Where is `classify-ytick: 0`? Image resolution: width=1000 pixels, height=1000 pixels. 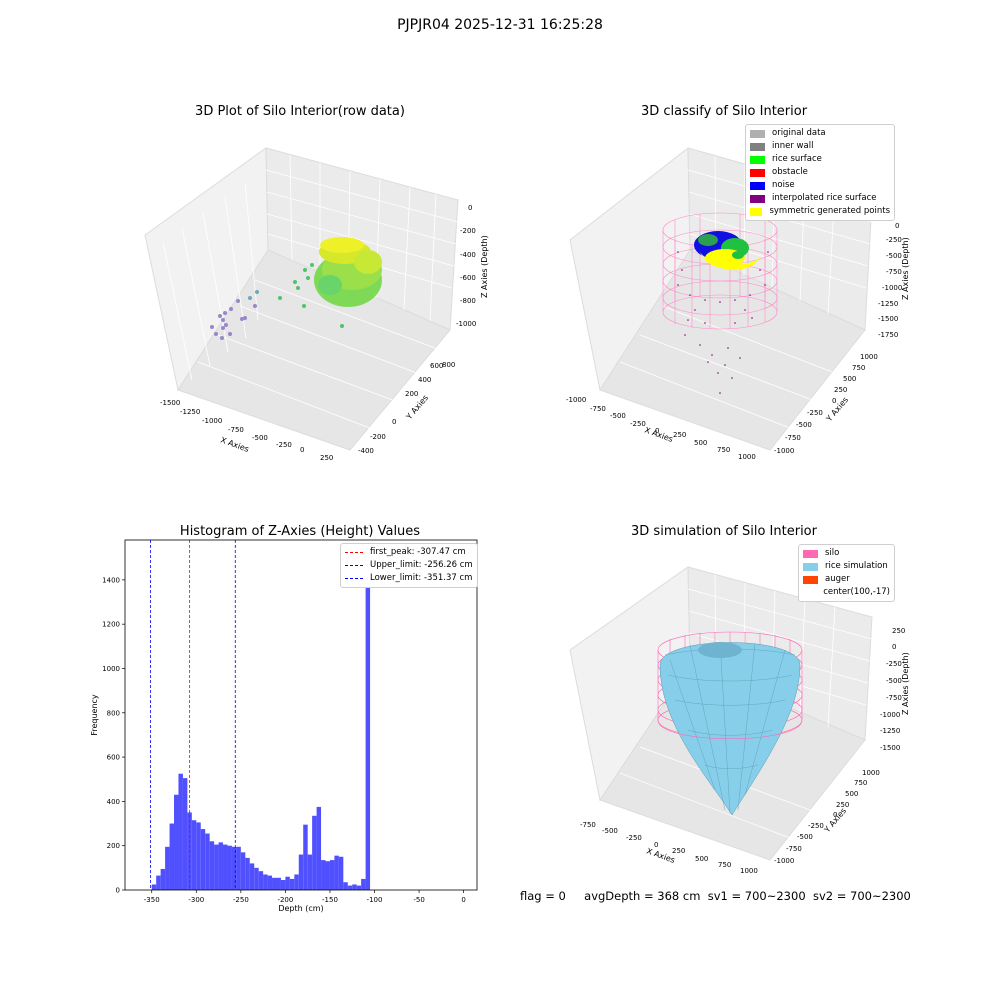 classify-ytick: 0 is located at coordinates (834, 401).